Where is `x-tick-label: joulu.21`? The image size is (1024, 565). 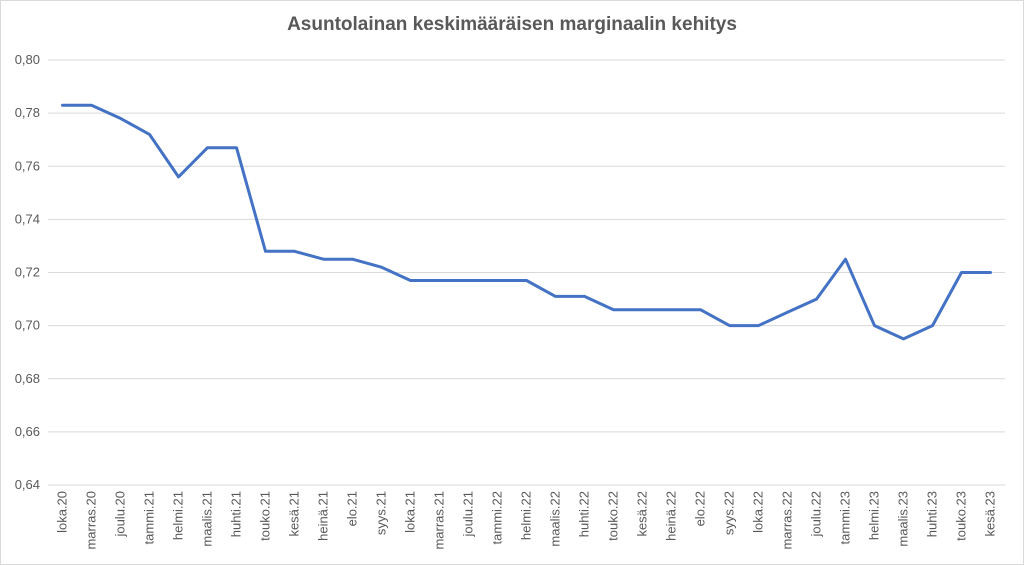
x-tick-label: joulu.21 is located at coordinates (468, 514).